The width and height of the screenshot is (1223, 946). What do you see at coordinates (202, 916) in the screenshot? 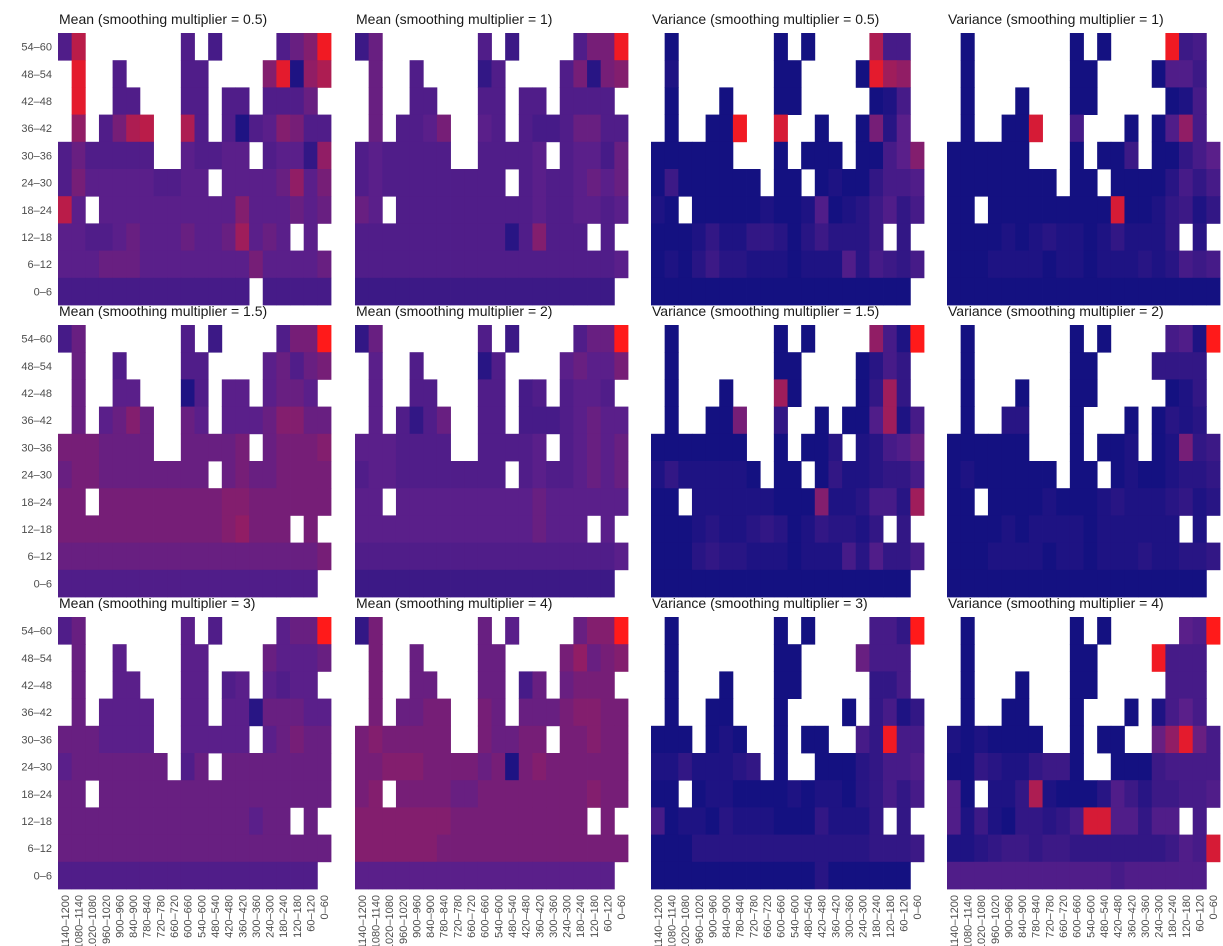
I see `x-tick-label: 540–600` at bounding box center [202, 916].